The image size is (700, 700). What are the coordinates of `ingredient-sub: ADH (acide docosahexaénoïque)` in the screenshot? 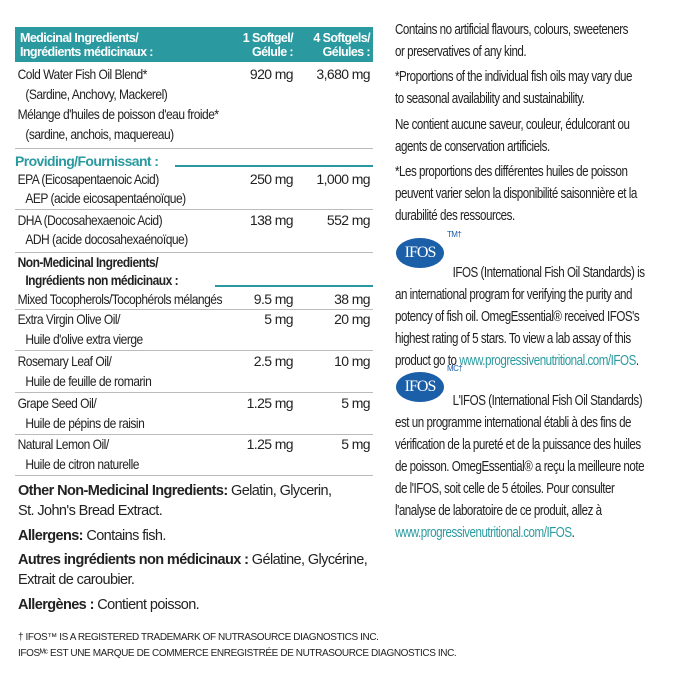 It's located at (106, 239).